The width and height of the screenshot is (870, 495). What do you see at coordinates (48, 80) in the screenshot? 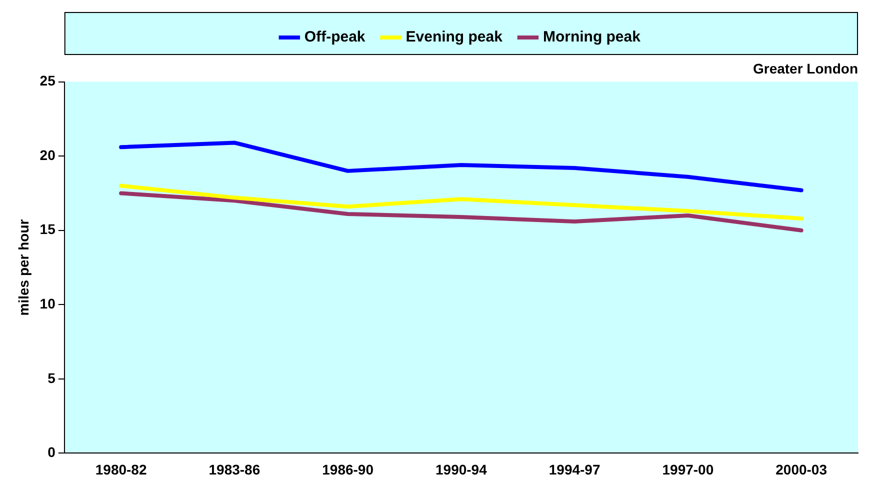
I see `y-tick-label: 25` at bounding box center [48, 80].